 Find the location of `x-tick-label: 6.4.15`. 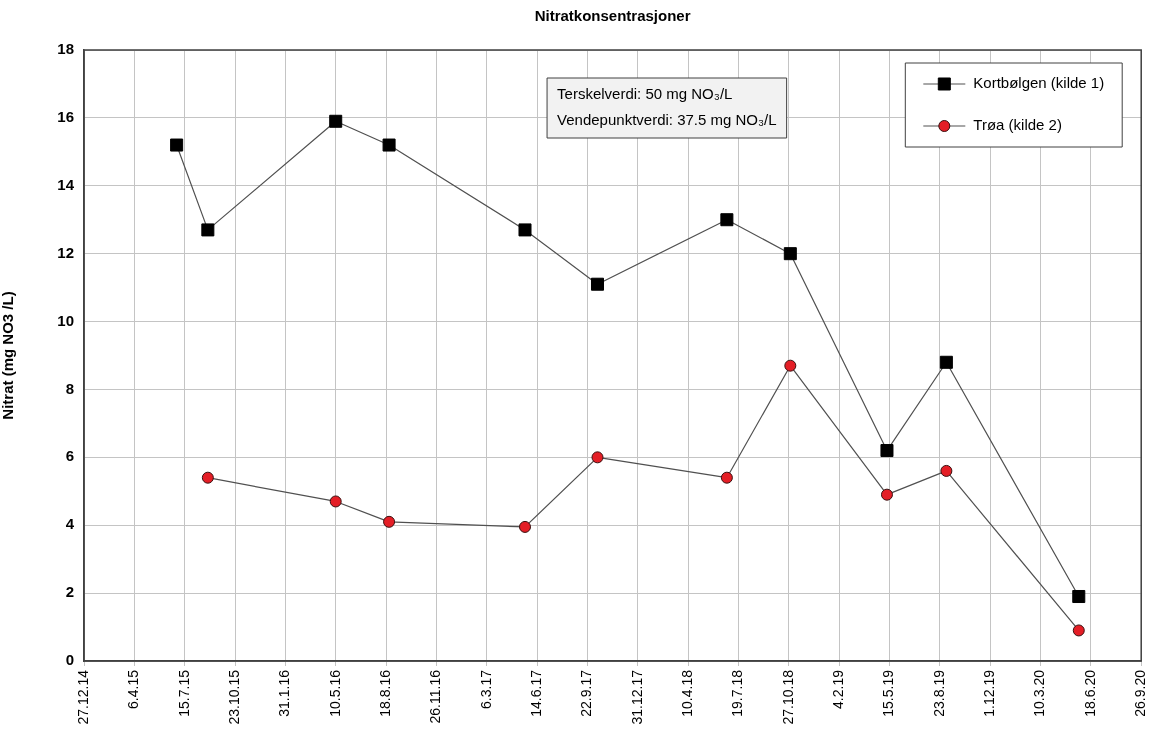

x-tick-label: 6.4.15 is located at coordinates (133, 689).